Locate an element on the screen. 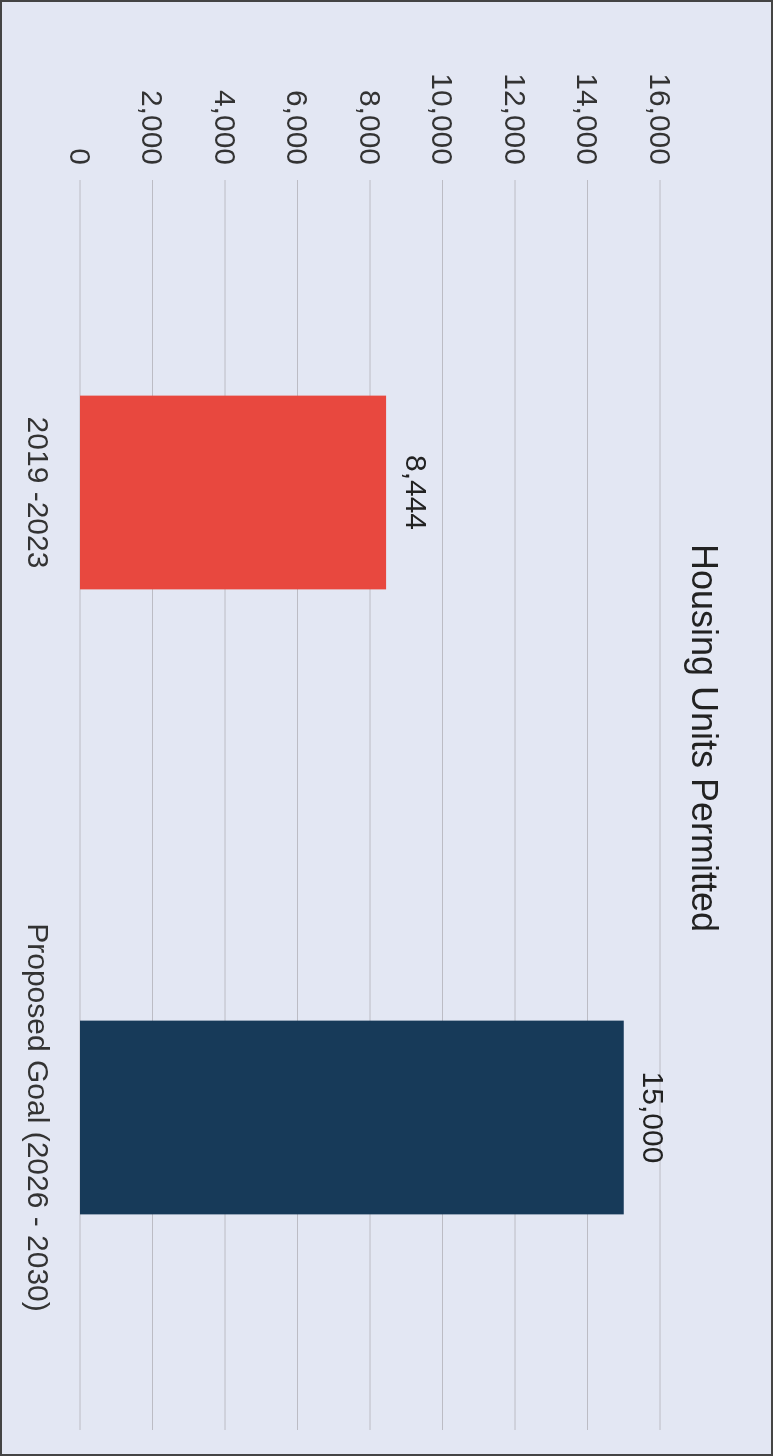 Image resolution: width=773 pixels, height=1456 pixels. y-tick-label: Proposed Goal (2026 - 2030) is located at coordinates (38, 1117).